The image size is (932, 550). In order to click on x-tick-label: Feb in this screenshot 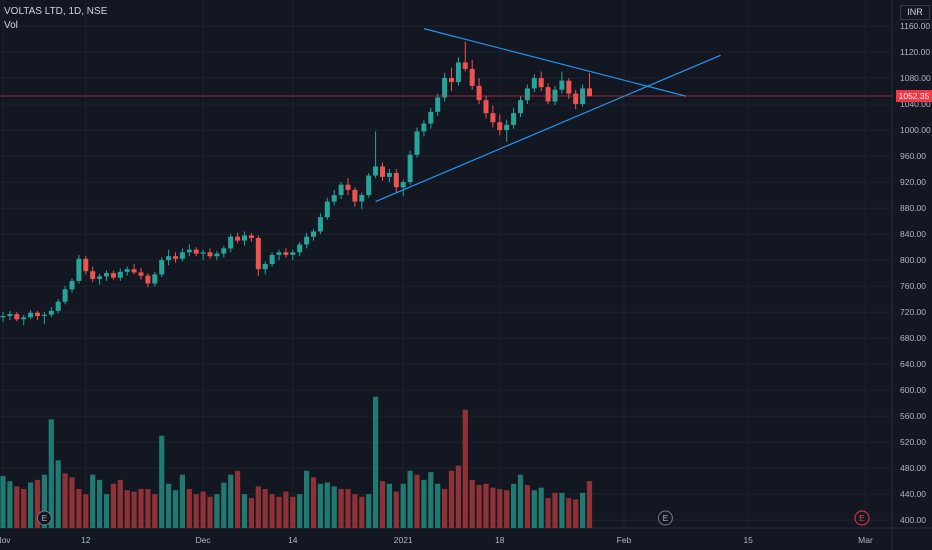, I will do `click(624, 540)`.